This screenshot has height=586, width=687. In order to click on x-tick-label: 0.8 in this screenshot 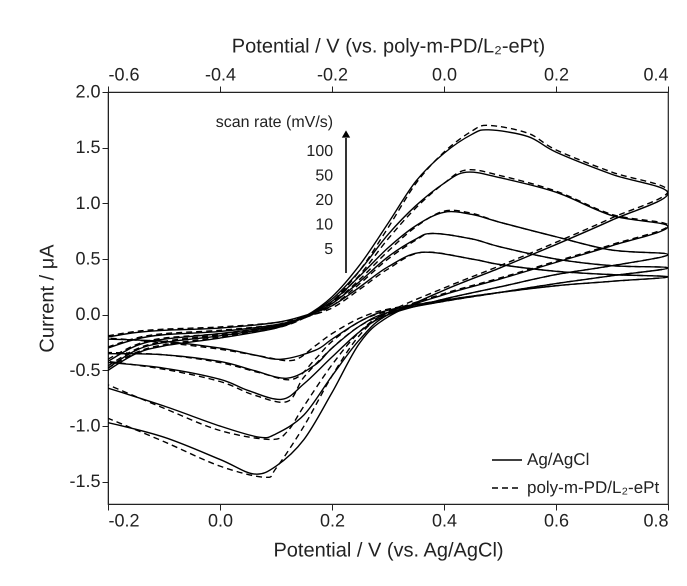, I will do `click(655, 520)`.